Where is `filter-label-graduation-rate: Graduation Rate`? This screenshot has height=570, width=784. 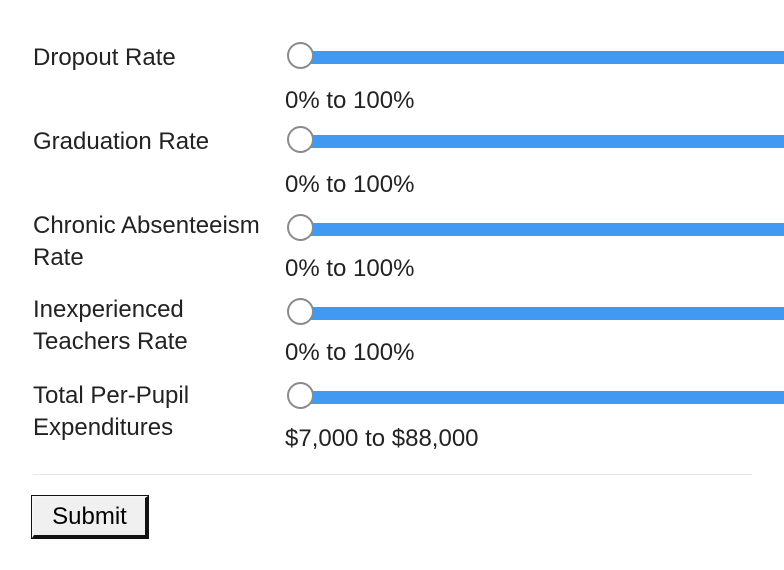
filter-label-graduation-rate: Graduation Rate is located at coordinates (121, 141).